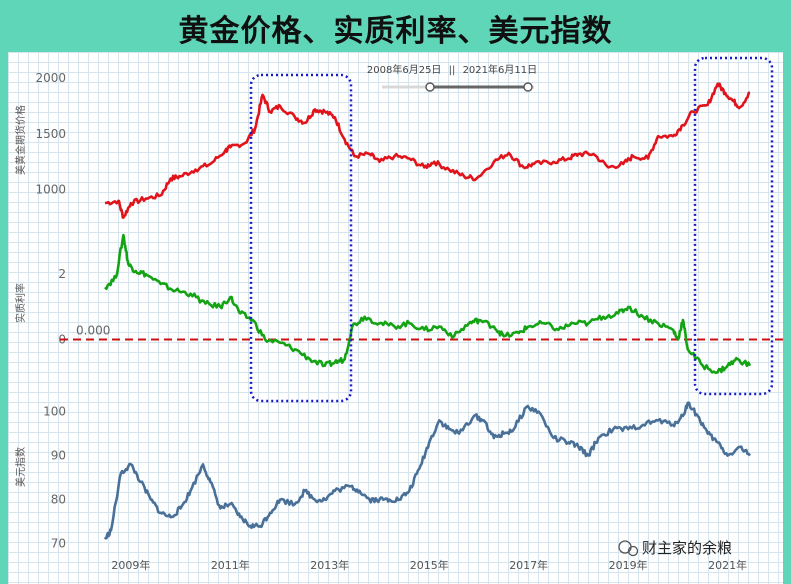 This screenshot has height=584, width=791. Describe the element at coordinates (50, 134) in the screenshot. I see `gold-ytick-1: 1500` at that location.